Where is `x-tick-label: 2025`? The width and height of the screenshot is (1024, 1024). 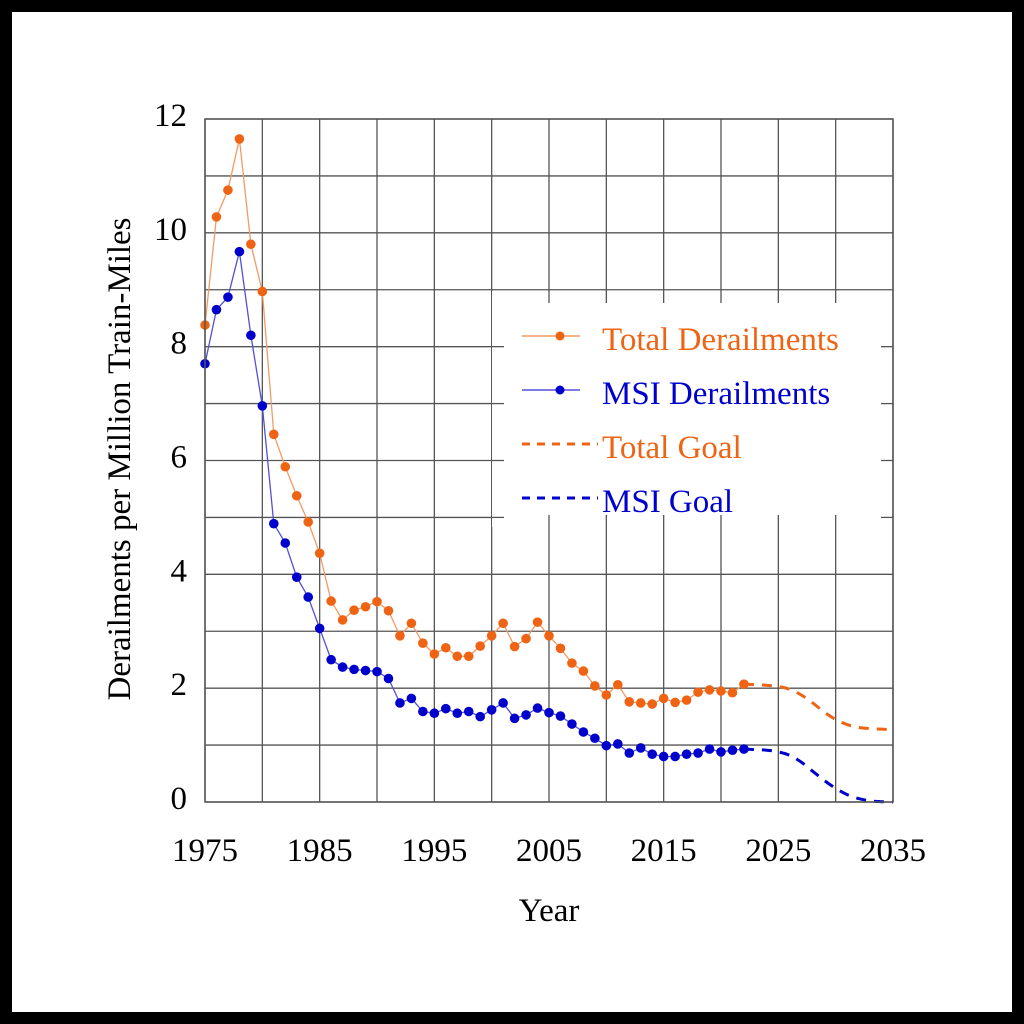
x-tick-label: 2025 is located at coordinates (778, 851).